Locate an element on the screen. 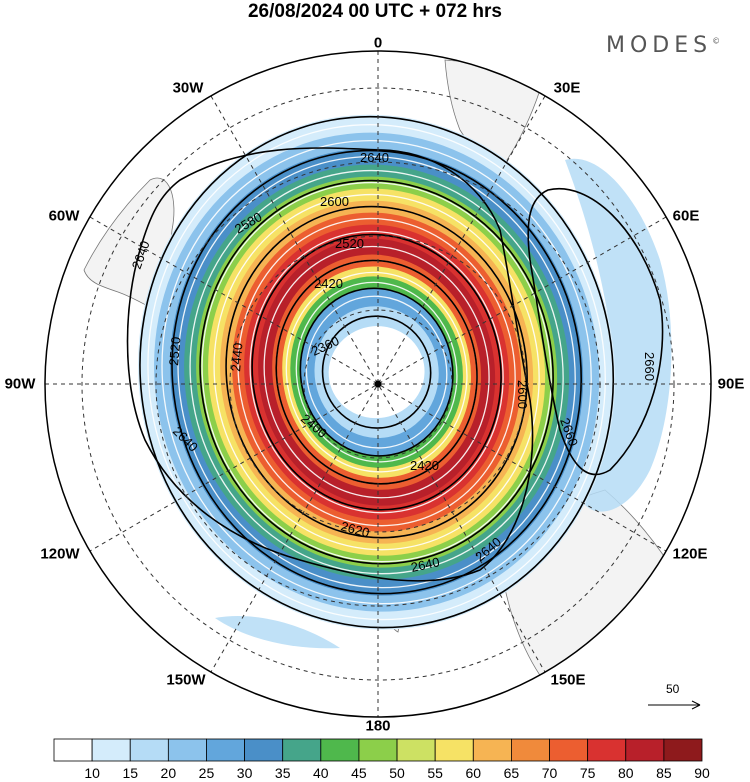 Image resolution: width=750 pixels, height=782 pixels. colorbar-tick-label: 15 is located at coordinates (130, 773).